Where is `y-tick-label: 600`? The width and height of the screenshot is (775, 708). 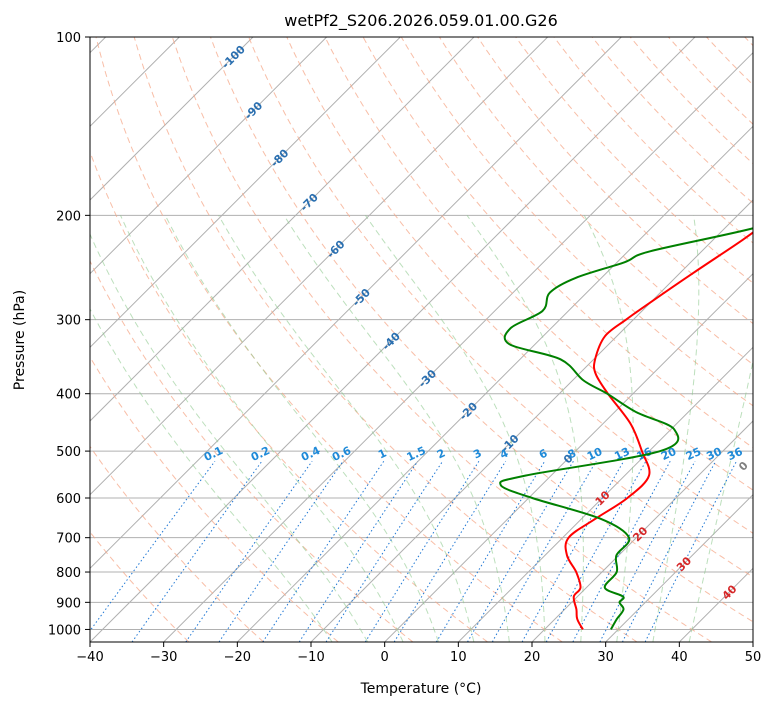
y-tick-label: 600 is located at coordinates (68, 499).